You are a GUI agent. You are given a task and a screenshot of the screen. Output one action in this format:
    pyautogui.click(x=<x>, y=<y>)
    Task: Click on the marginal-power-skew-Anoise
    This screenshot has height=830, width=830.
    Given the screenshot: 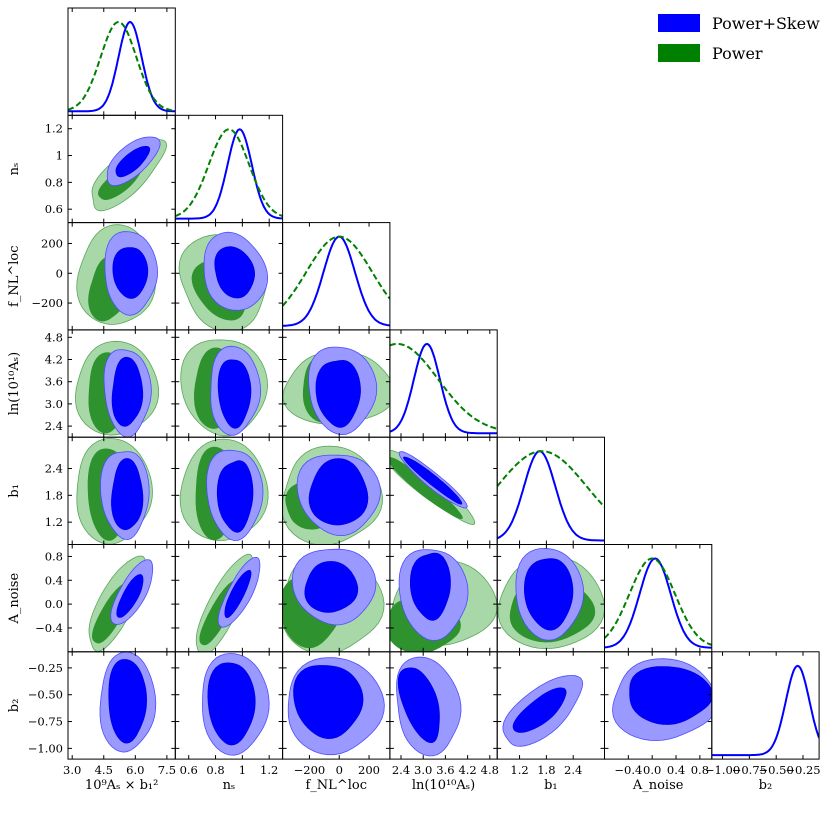 What is the action you would take?
    pyautogui.click(x=658, y=603)
    